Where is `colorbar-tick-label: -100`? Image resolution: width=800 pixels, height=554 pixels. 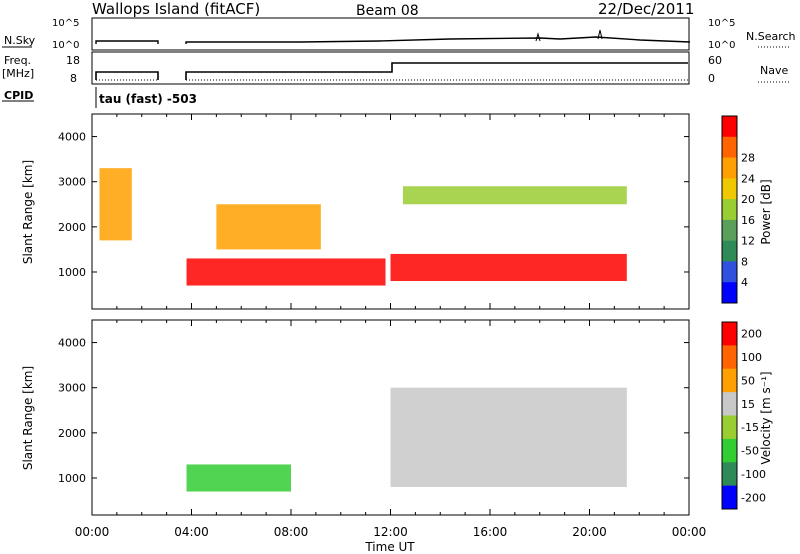
colorbar-tick-label: -100 is located at coordinates (753, 474).